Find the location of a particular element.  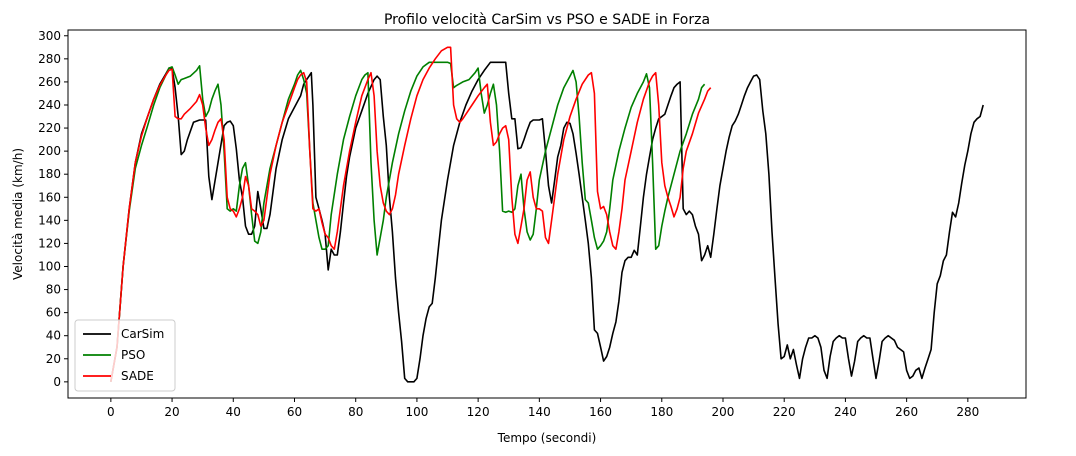

x-tick-label: 100 is located at coordinates (416, 412).